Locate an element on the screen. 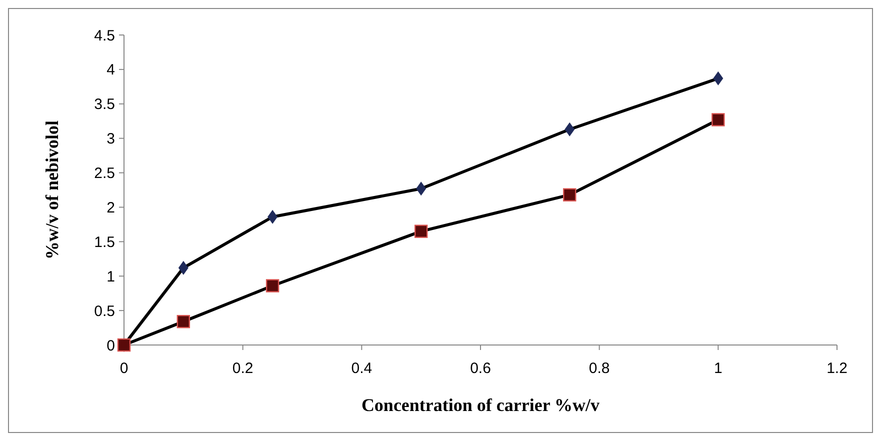 This screenshot has height=441, width=881. y-tick-label: 2 is located at coordinates (110, 207).